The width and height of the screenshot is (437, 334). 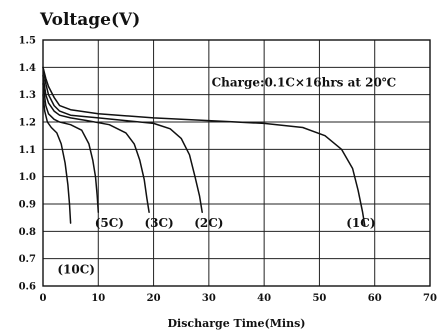 What do you see at coordinates (27, 259) in the screenshot?
I see `y-tick-label: 0.7` at bounding box center [27, 259].